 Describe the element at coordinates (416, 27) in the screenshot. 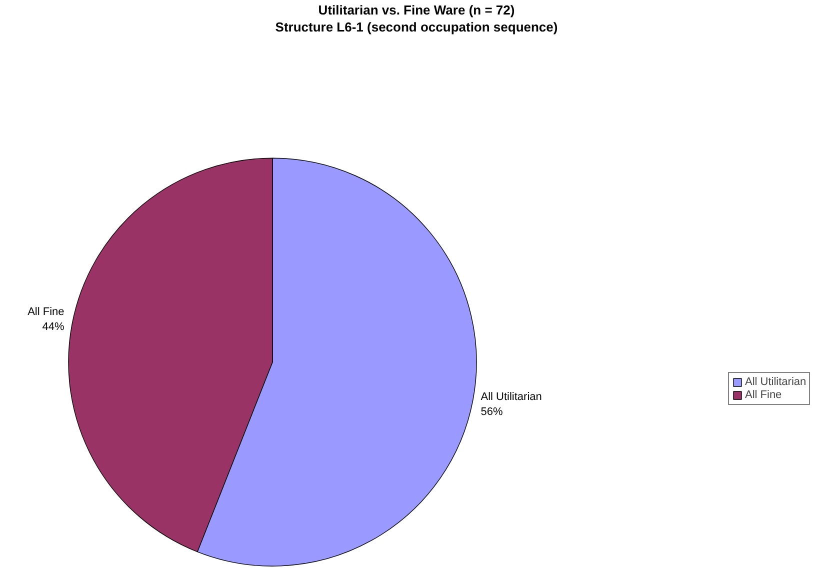

I see `chart-subtitle: Structure L6-1 (second occupation sequence)` at that location.